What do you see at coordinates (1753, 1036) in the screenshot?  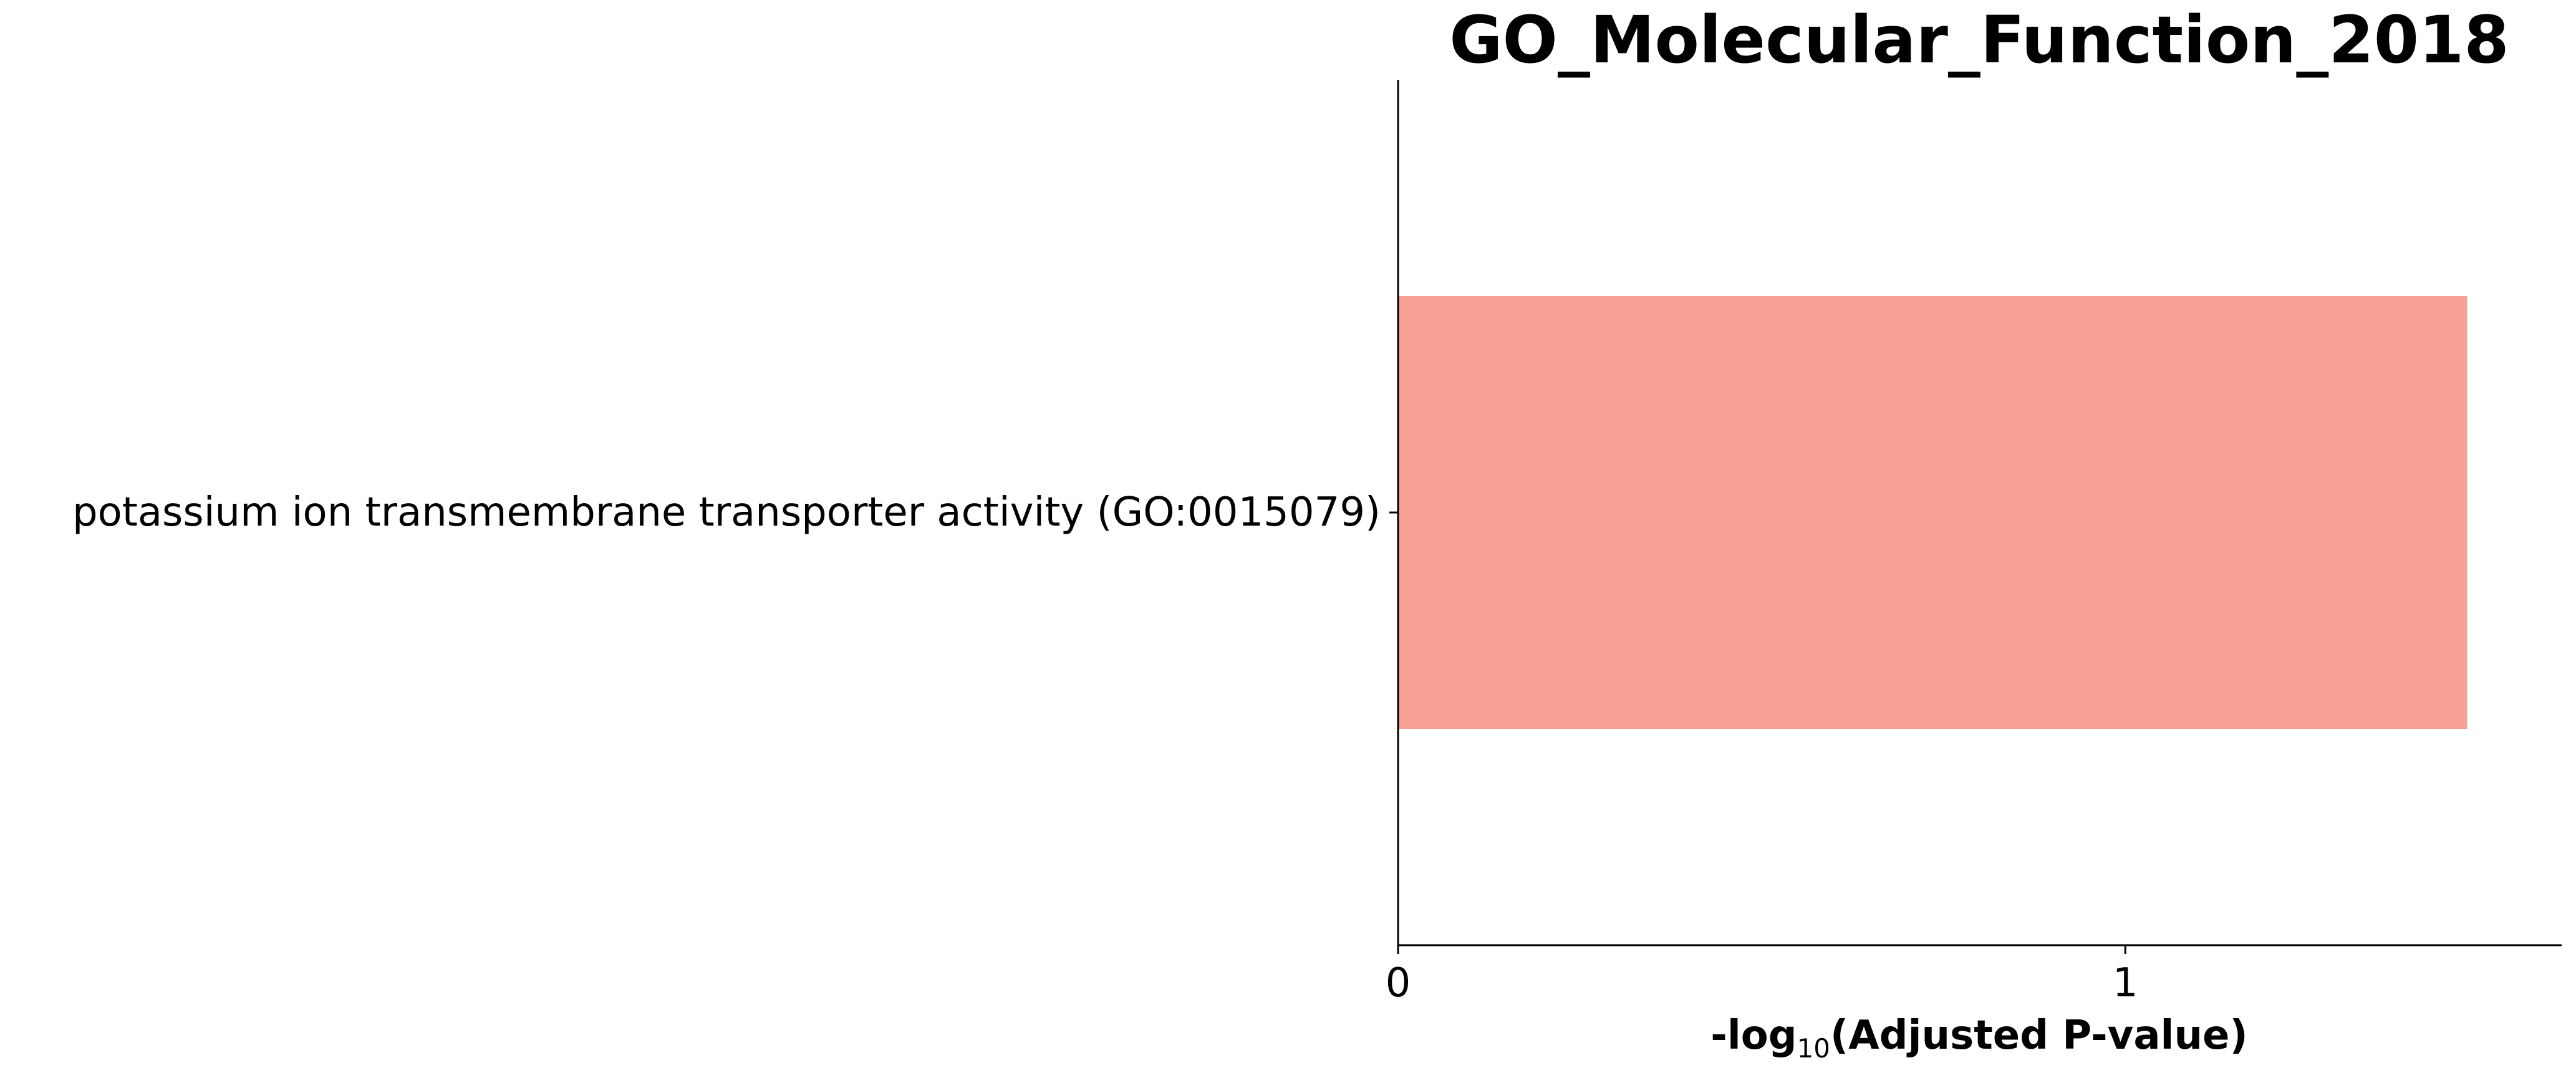 I see `x-axis-title-prefix: -log` at bounding box center [1753, 1036].